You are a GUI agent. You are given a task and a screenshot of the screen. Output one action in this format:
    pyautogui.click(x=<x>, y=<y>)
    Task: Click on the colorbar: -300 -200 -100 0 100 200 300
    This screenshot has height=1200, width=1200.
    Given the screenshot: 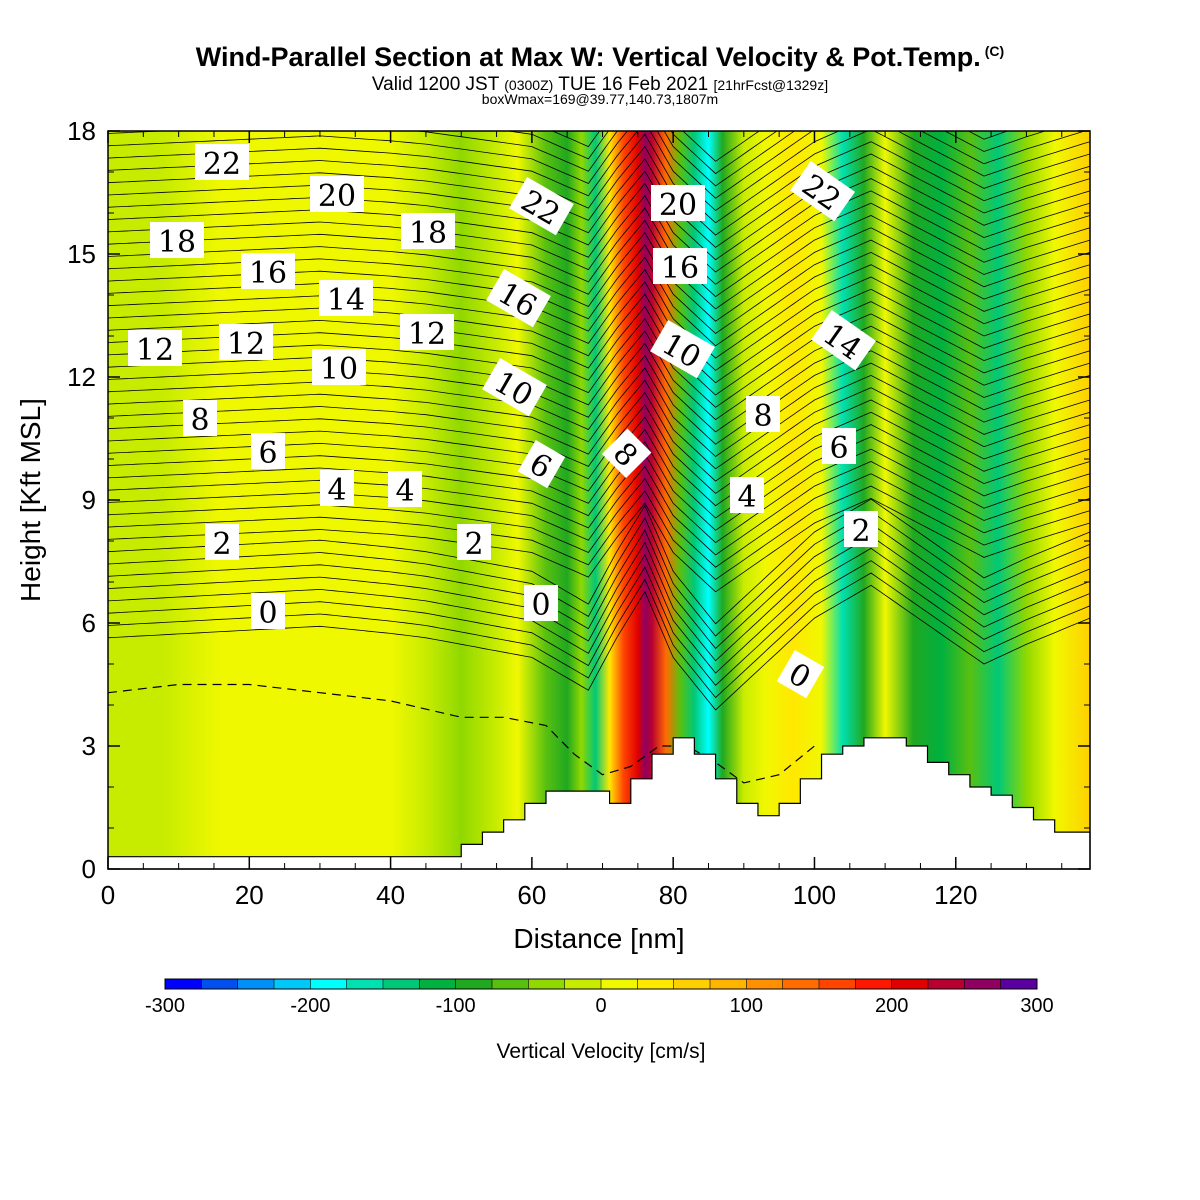 What is the action you would take?
    pyautogui.click(x=599, y=997)
    